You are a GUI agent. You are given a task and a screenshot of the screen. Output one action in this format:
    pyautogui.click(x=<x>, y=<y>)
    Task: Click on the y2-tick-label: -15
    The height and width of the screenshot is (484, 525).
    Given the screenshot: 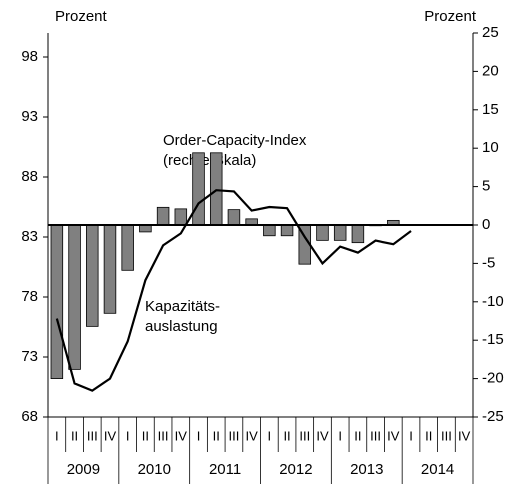 What is the action you would take?
    pyautogui.click(x=493, y=339)
    